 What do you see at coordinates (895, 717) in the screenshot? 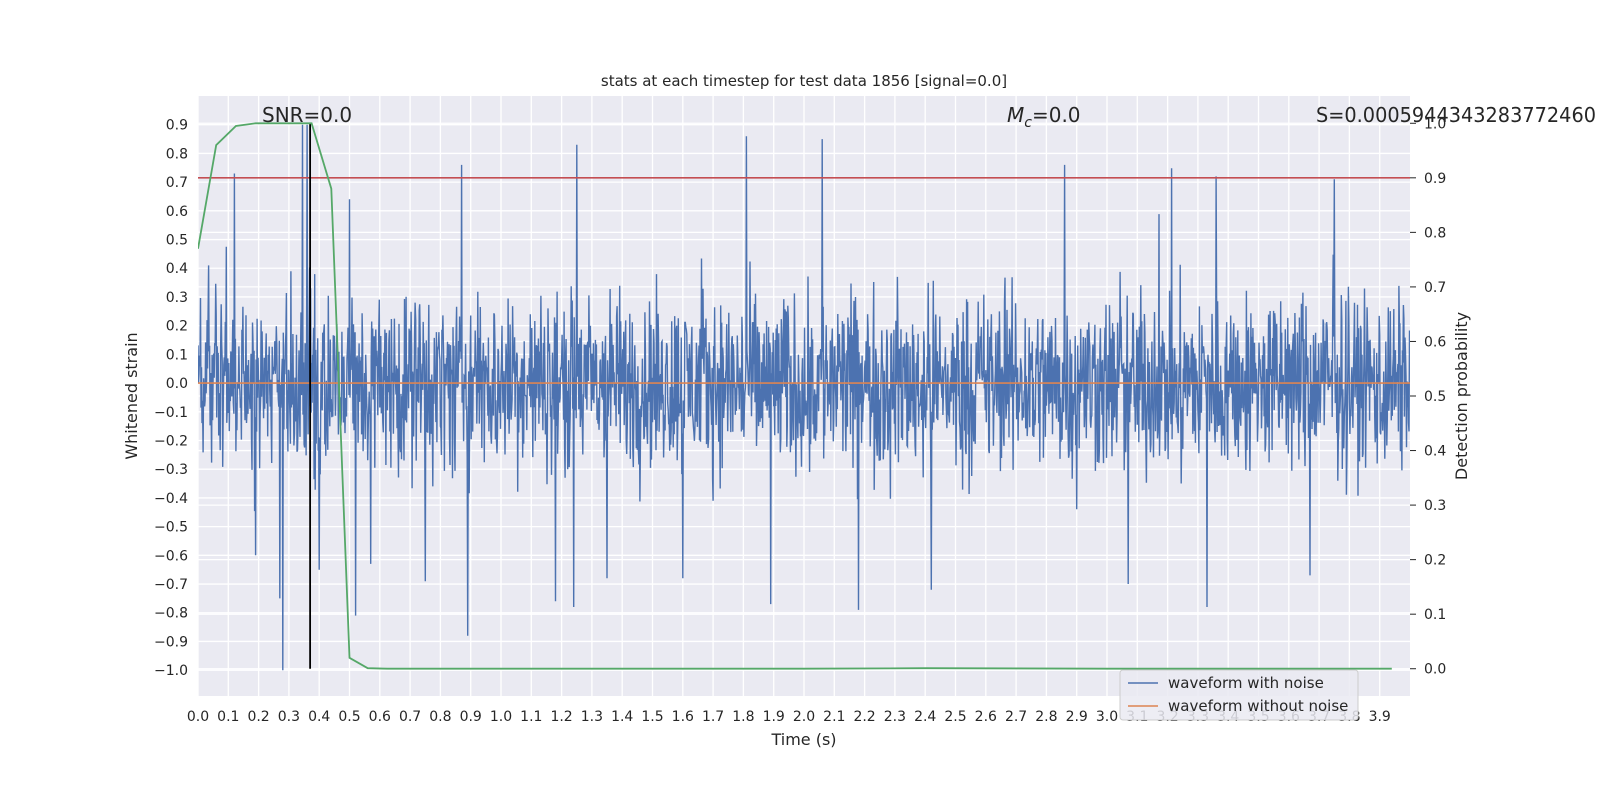
I see `x-tick-label: 2.3` at bounding box center [895, 717].